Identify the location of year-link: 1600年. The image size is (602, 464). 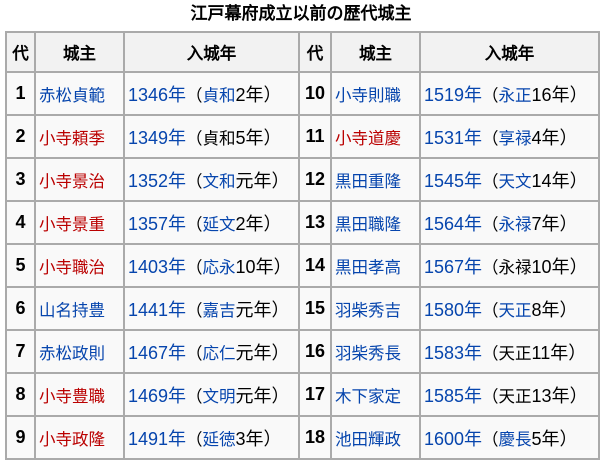
(453, 438).